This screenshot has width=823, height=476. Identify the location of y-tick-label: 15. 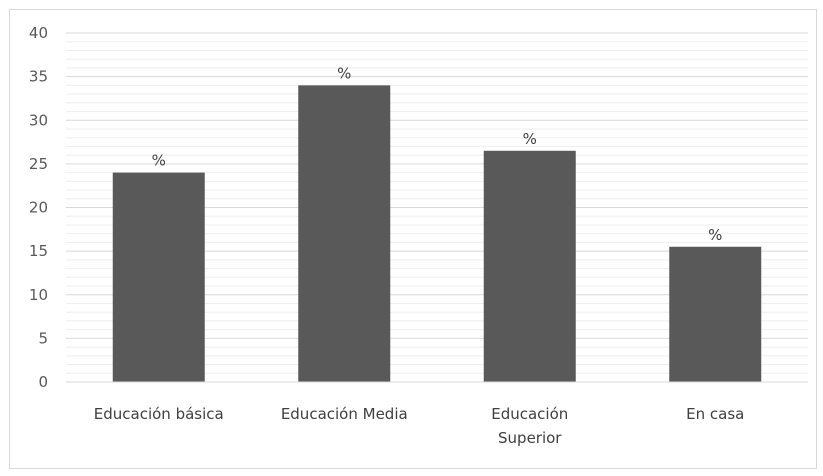
(38, 251).